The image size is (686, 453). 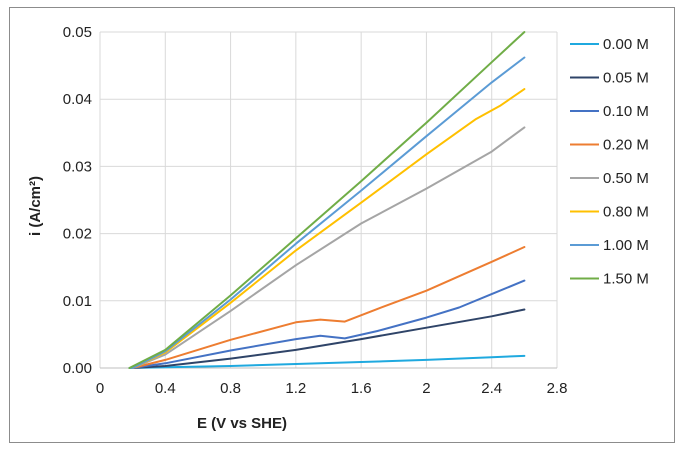 What do you see at coordinates (77, 234) in the screenshot?
I see `y-tick-label: 0.02` at bounding box center [77, 234].